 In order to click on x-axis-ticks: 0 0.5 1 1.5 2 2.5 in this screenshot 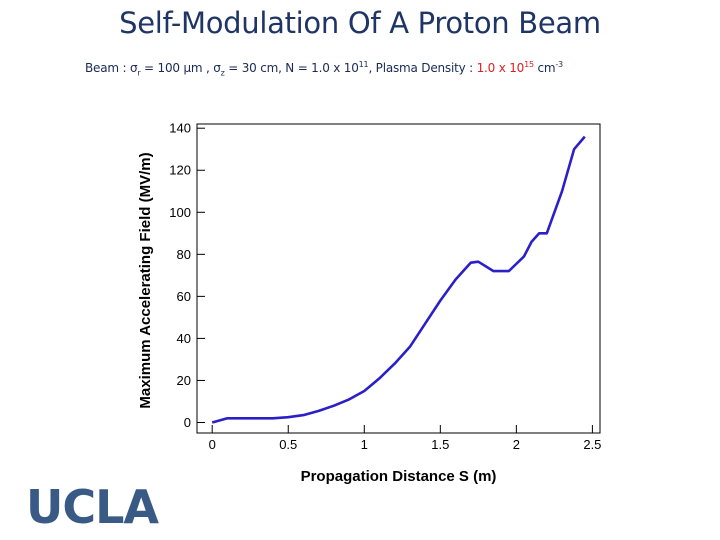, I will do `click(405, 438)`.